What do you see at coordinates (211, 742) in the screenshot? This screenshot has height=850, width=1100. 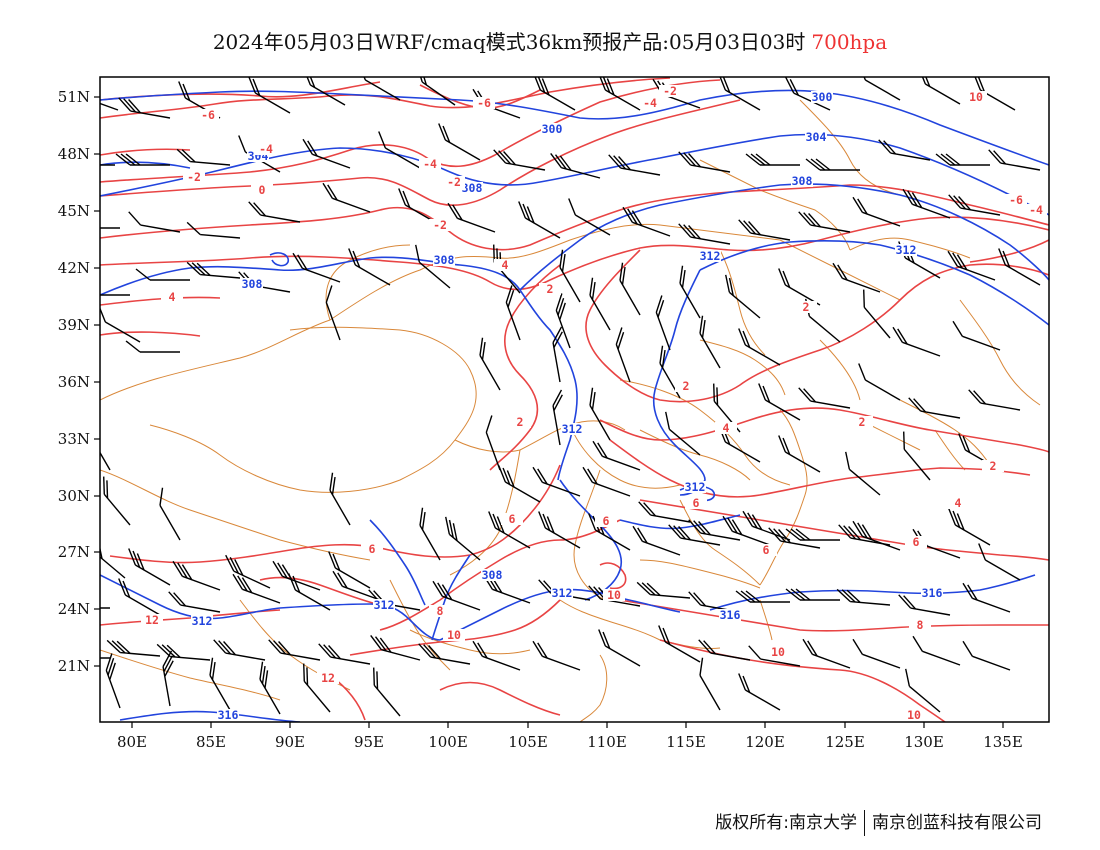 I see `x-tick-label: 85E` at bounding box center [211, 742].